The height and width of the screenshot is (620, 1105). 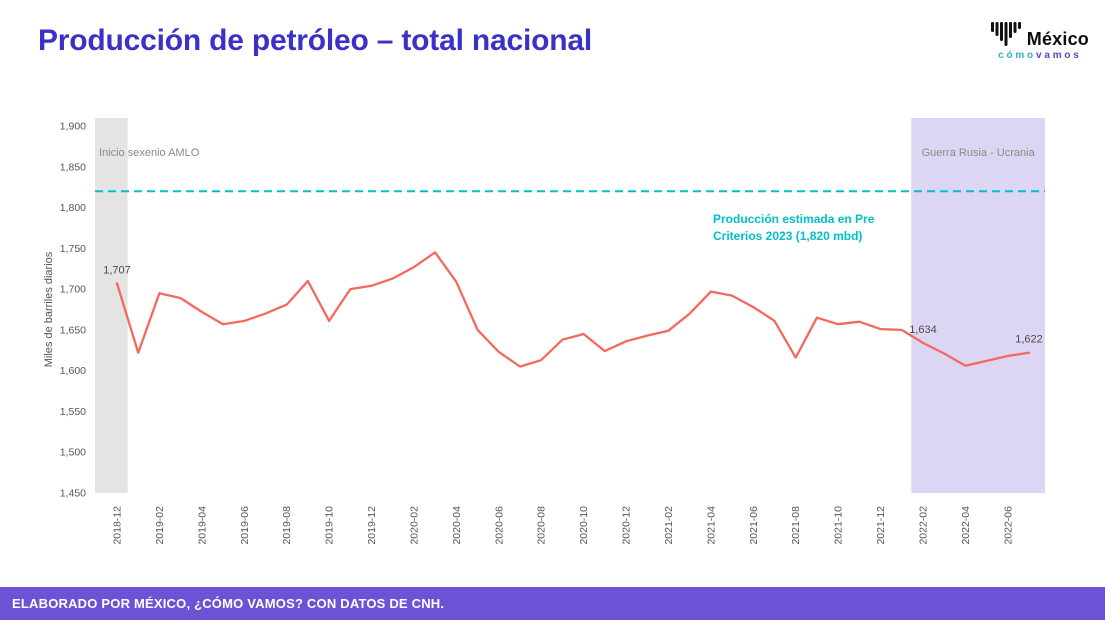 What do you see at coordinates (73, 208) in the screenshot?
I see `y-tick-label: 1,800` at bounding box center [73, 208].